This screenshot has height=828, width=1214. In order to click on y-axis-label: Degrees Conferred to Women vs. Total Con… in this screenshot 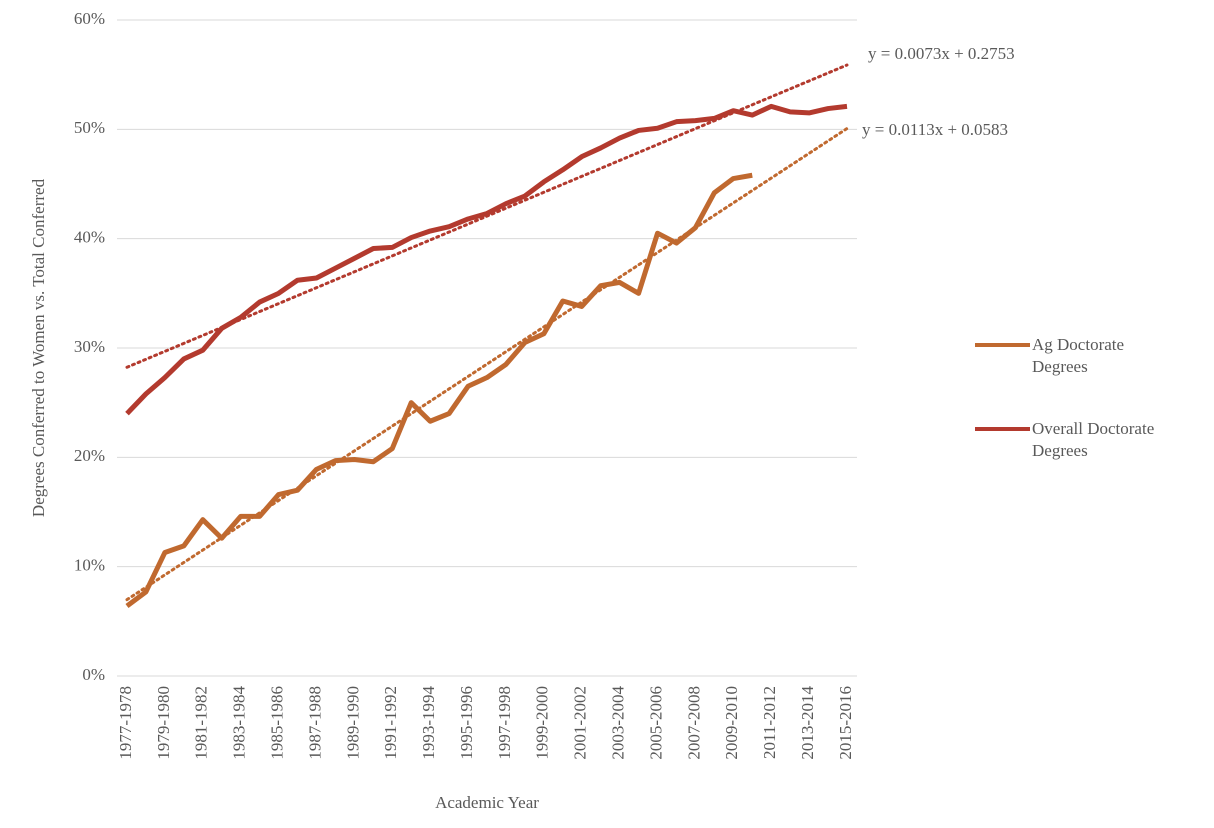, I will do `click(38, 347)`.